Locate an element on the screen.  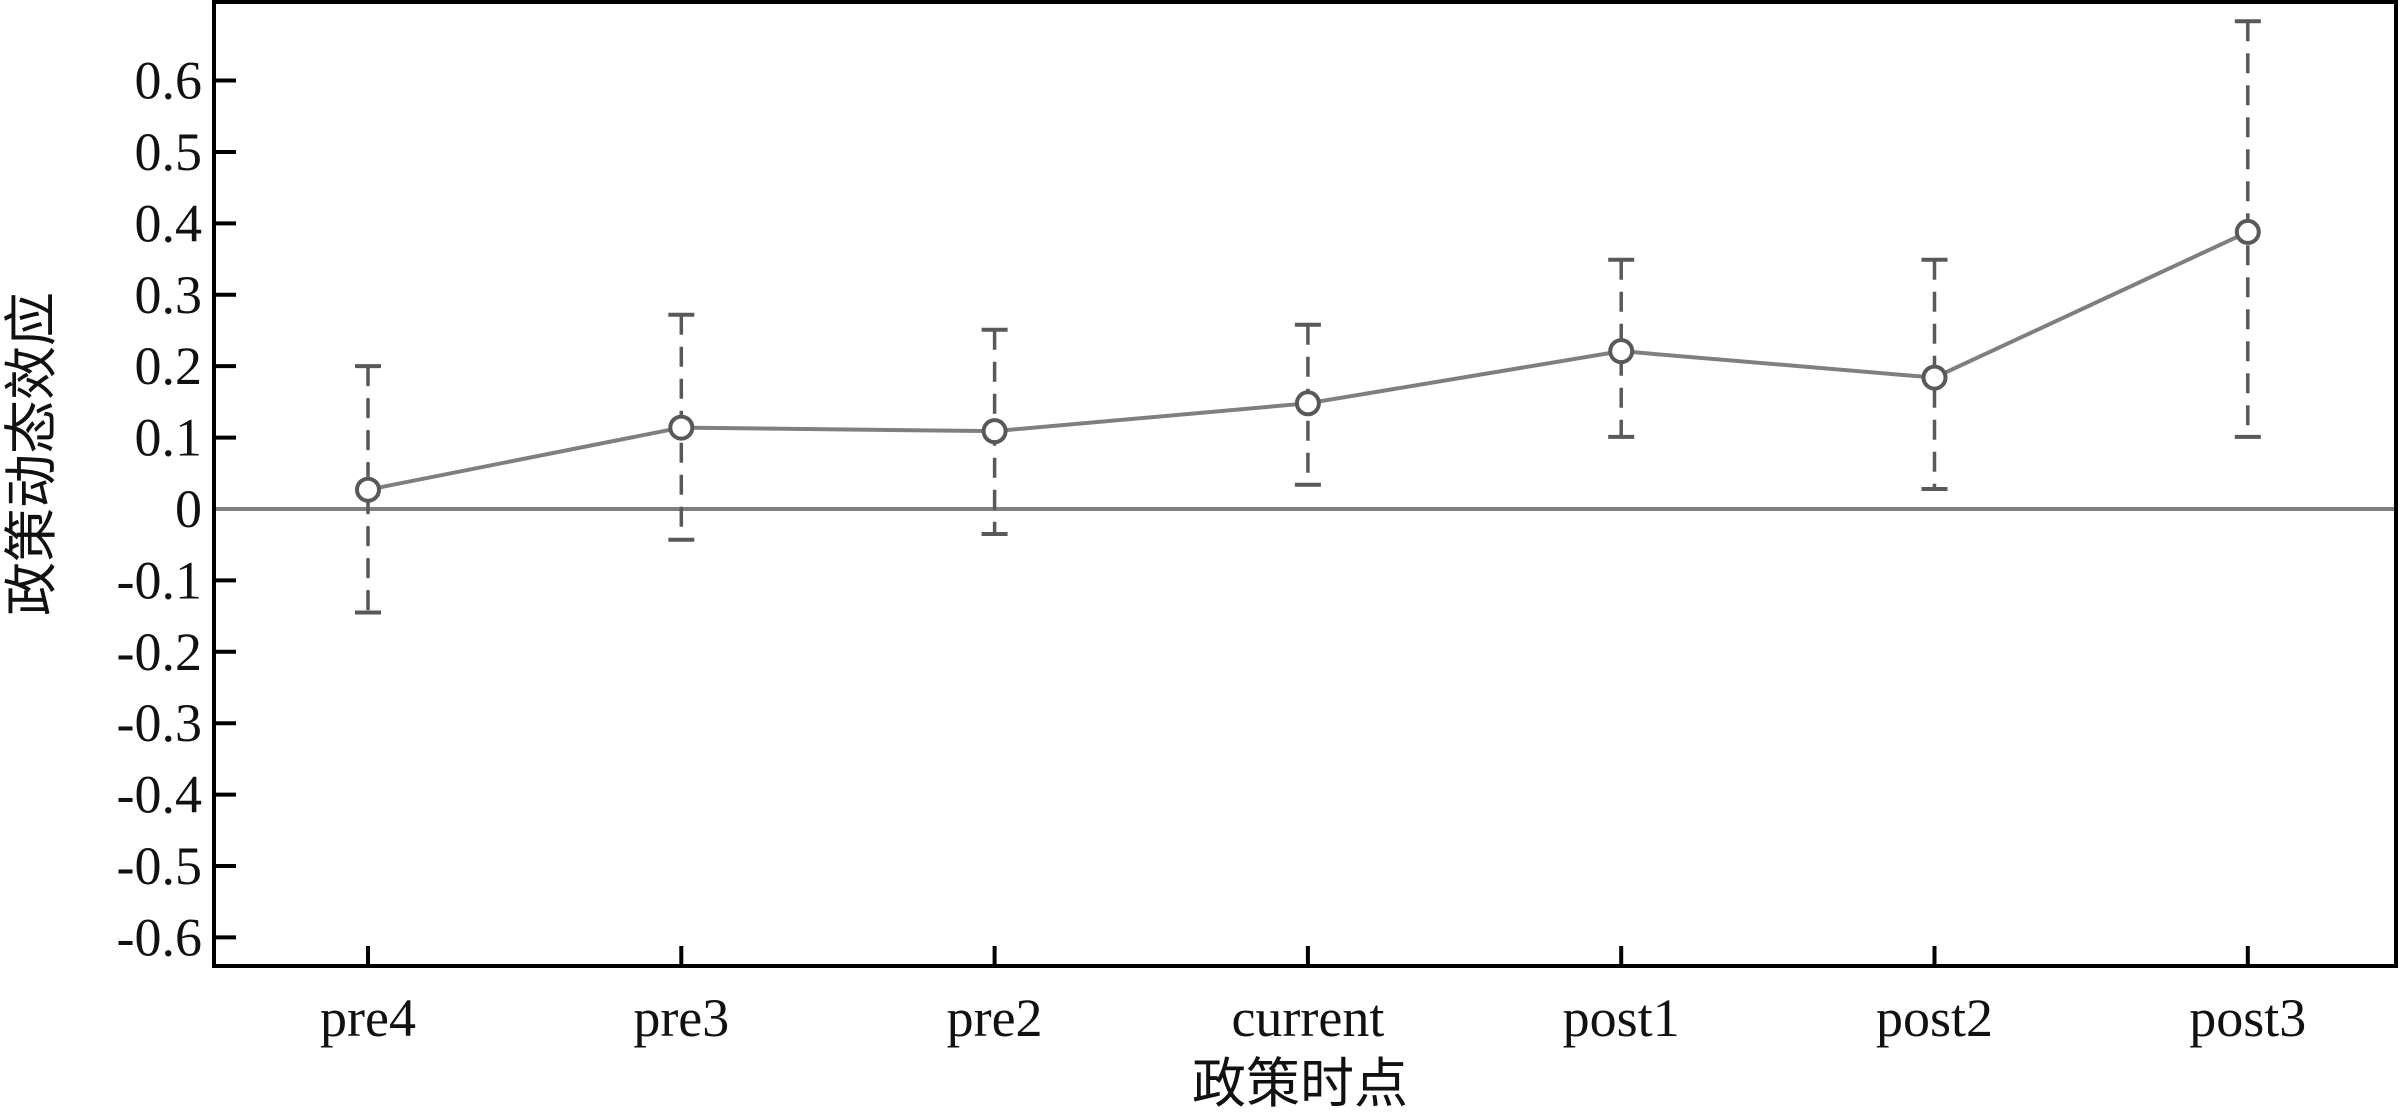
y-tick-label: -0.4 is located at coordinates (159, 795).